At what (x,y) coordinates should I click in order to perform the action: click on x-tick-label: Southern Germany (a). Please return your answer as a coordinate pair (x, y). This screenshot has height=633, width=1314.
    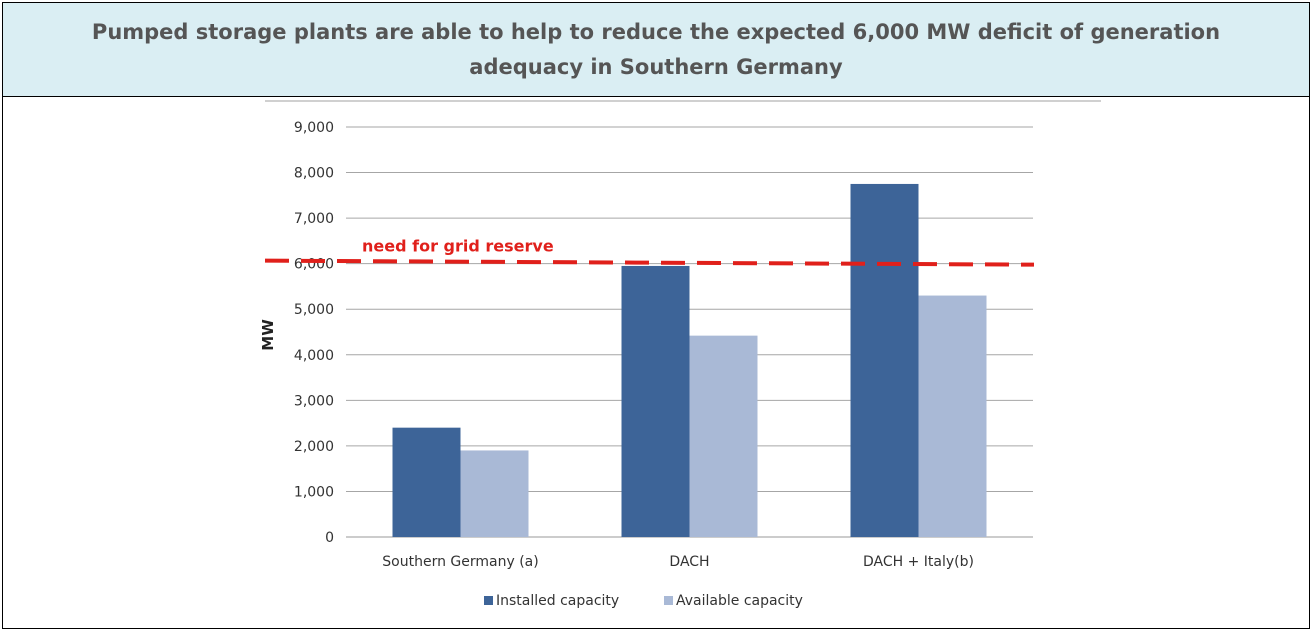
    Looking at the image, I should click on (460, 562).